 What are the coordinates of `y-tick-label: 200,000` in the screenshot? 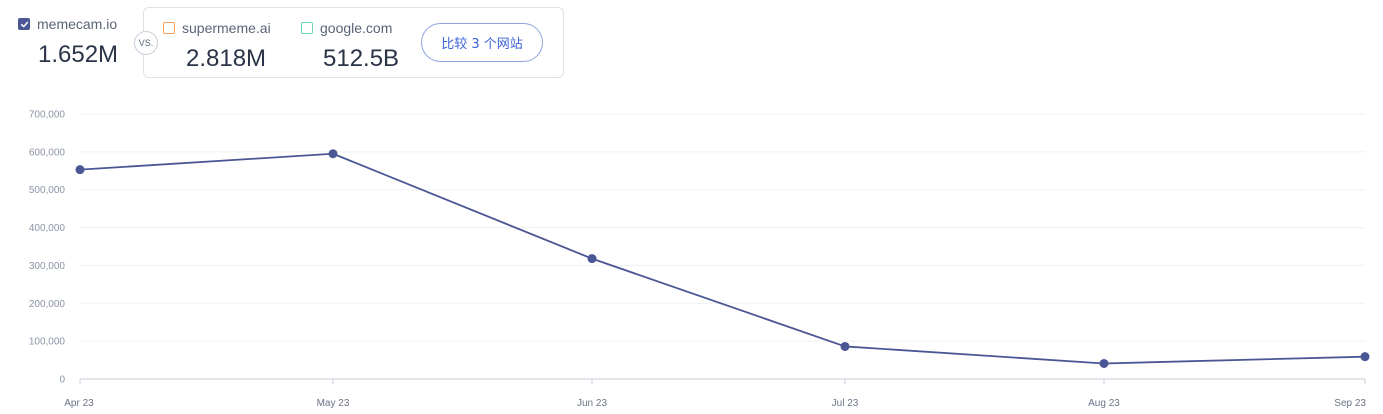 It's located at (47, 304).